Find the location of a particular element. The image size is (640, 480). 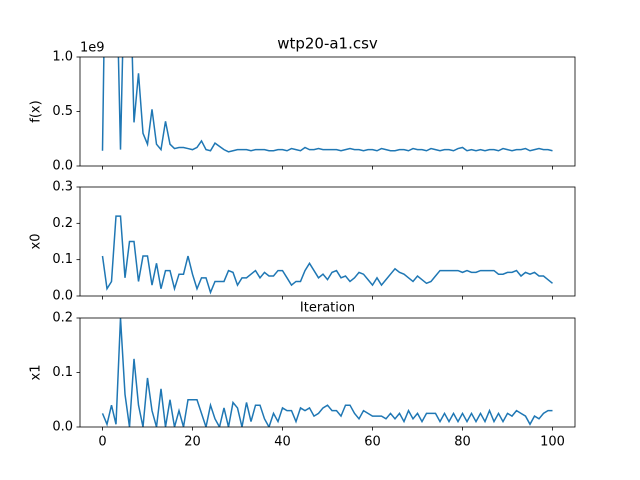

y-axis-label: f(x) is located at coordinates (36, 111).